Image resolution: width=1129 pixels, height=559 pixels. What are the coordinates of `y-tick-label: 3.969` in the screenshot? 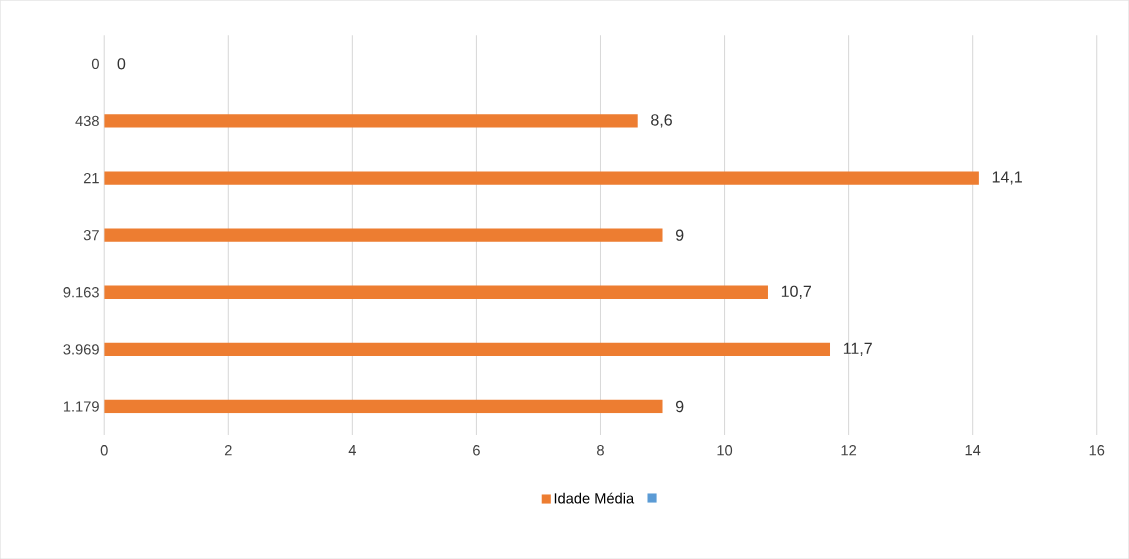 It's located at (81, 349).